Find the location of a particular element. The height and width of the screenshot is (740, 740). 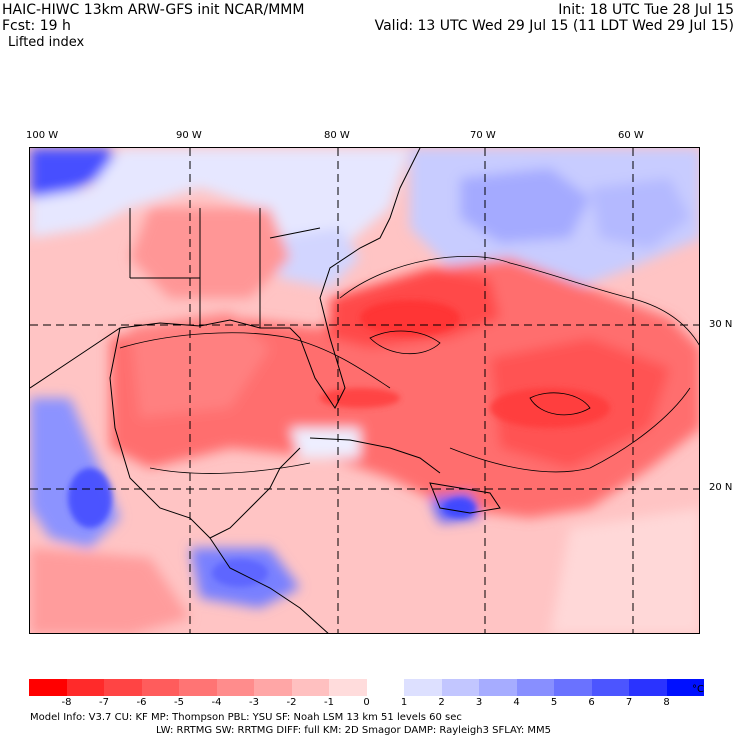

lat-label-20n: 20 N is located at coordinates (721, 487).